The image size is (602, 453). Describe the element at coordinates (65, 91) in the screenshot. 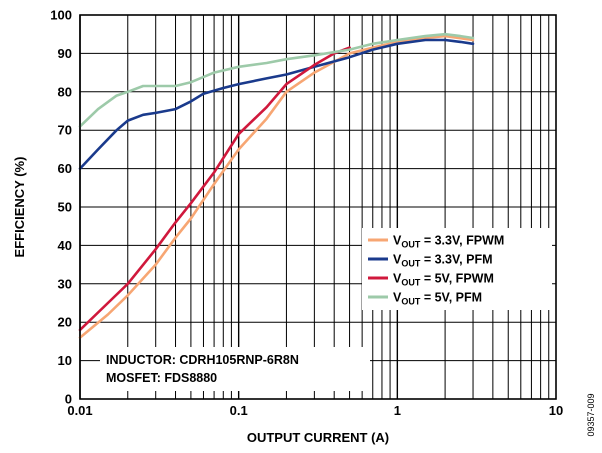

I see `y-tick-label: 80` at that location.